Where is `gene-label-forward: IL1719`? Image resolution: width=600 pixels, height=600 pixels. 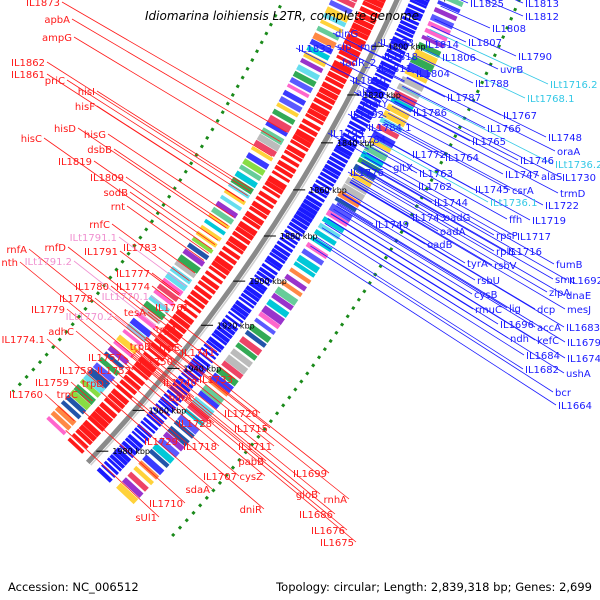 gene-label-forward: IL1719 is located at coordinates (549, 221).